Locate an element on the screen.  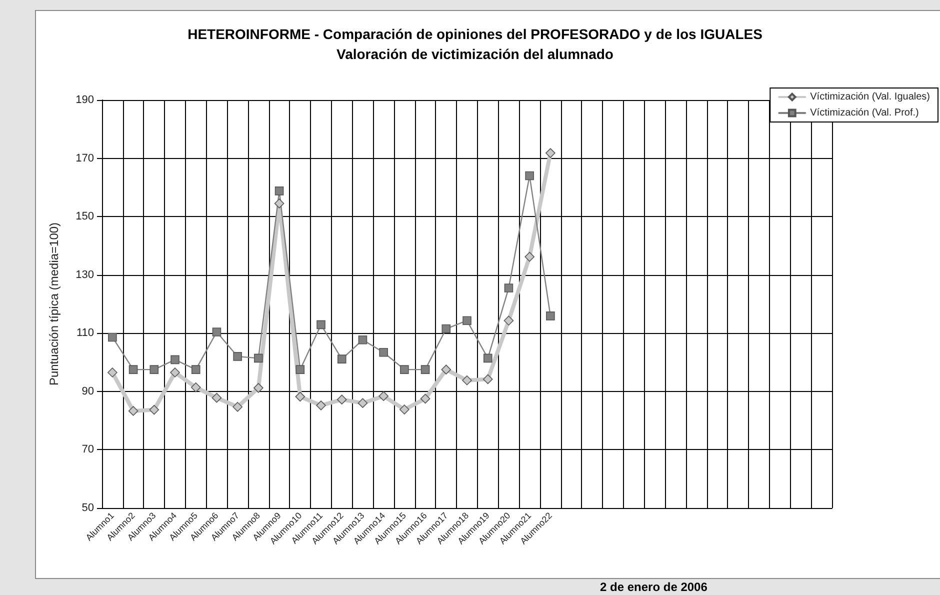
y-tick-label: 150 is located at coordinates (85, 216).